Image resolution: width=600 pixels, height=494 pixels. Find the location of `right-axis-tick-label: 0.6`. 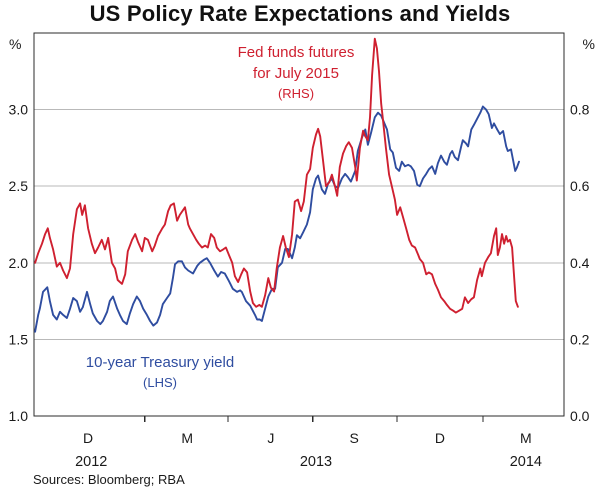

right-axis-tick-label: 0.6 is located at coordinates (580, 186).